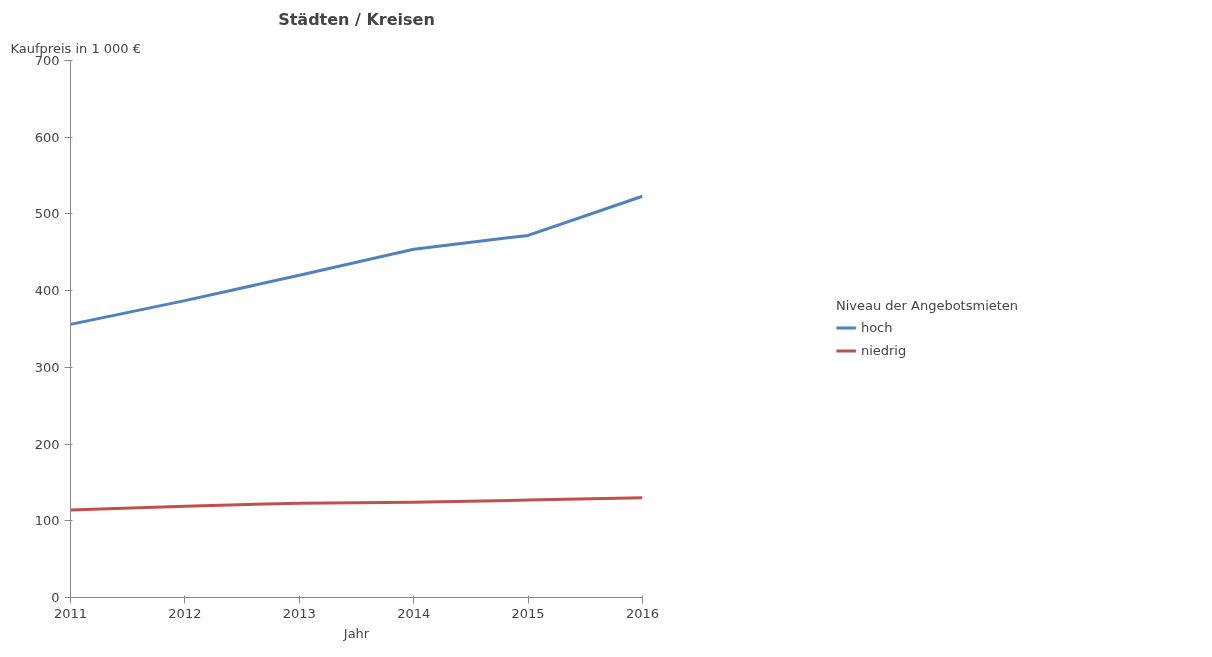  I want to click on x-axis-title: Jahr, so click(356, 633).